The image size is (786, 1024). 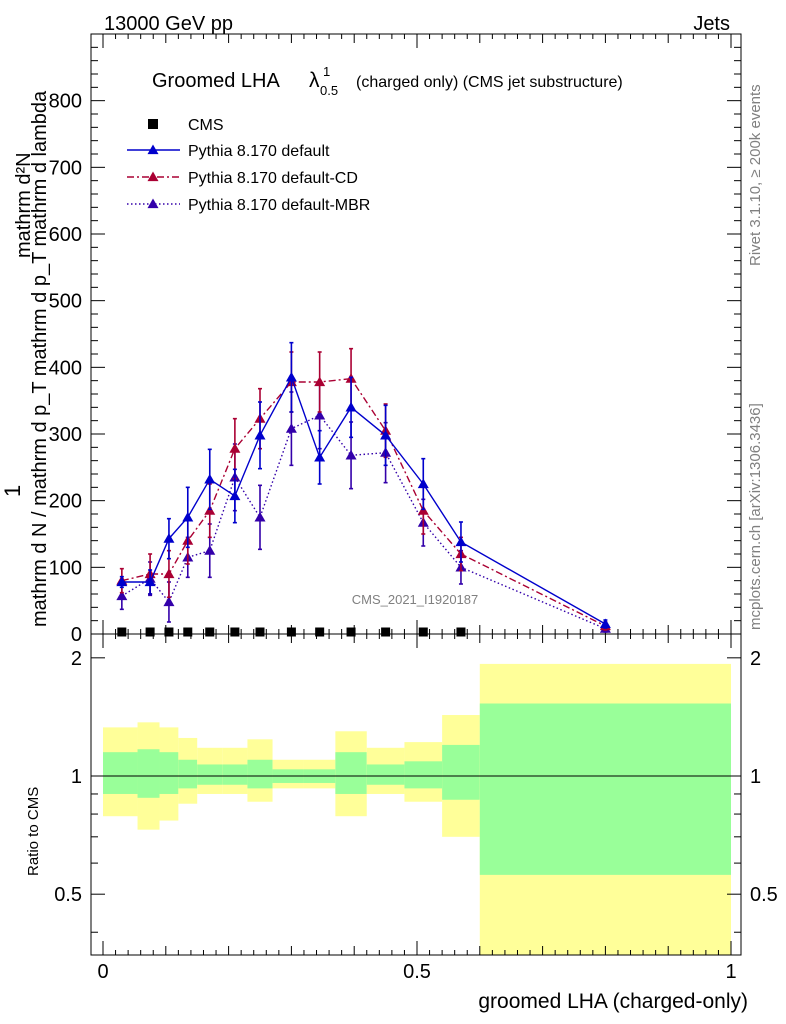 I want to click on main-ytick-label: 700, so click(x=65, y=168).